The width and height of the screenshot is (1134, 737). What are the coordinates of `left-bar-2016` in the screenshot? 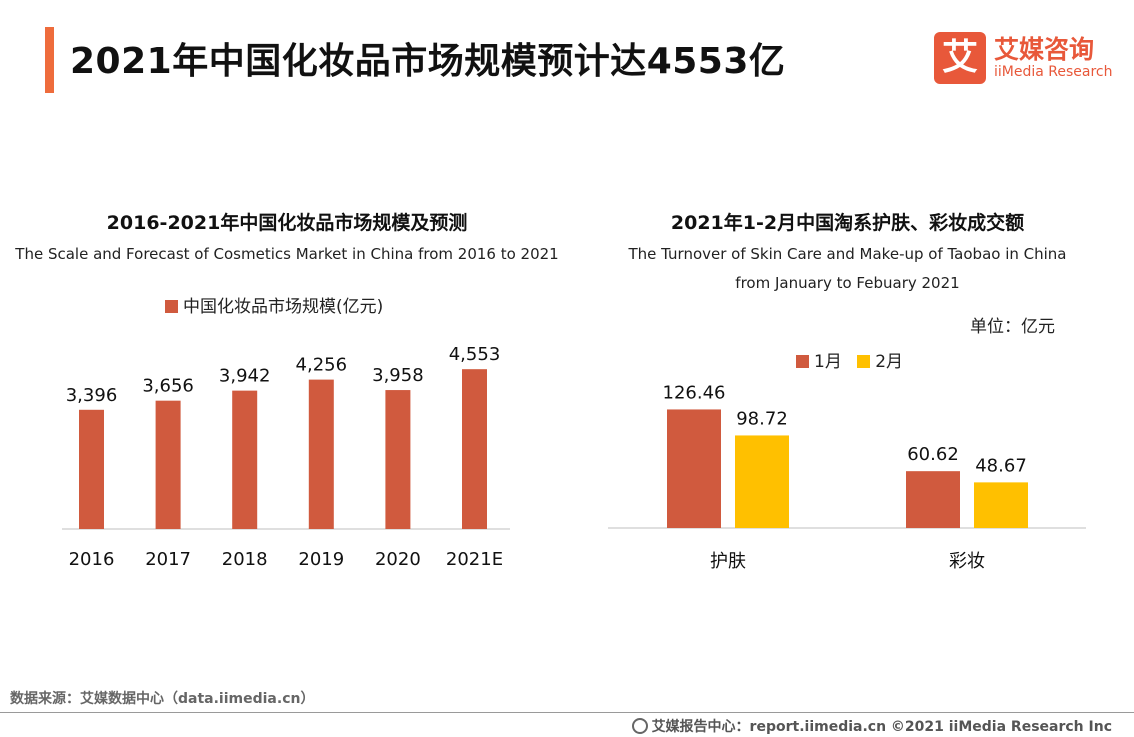 It's located at (91, 469).